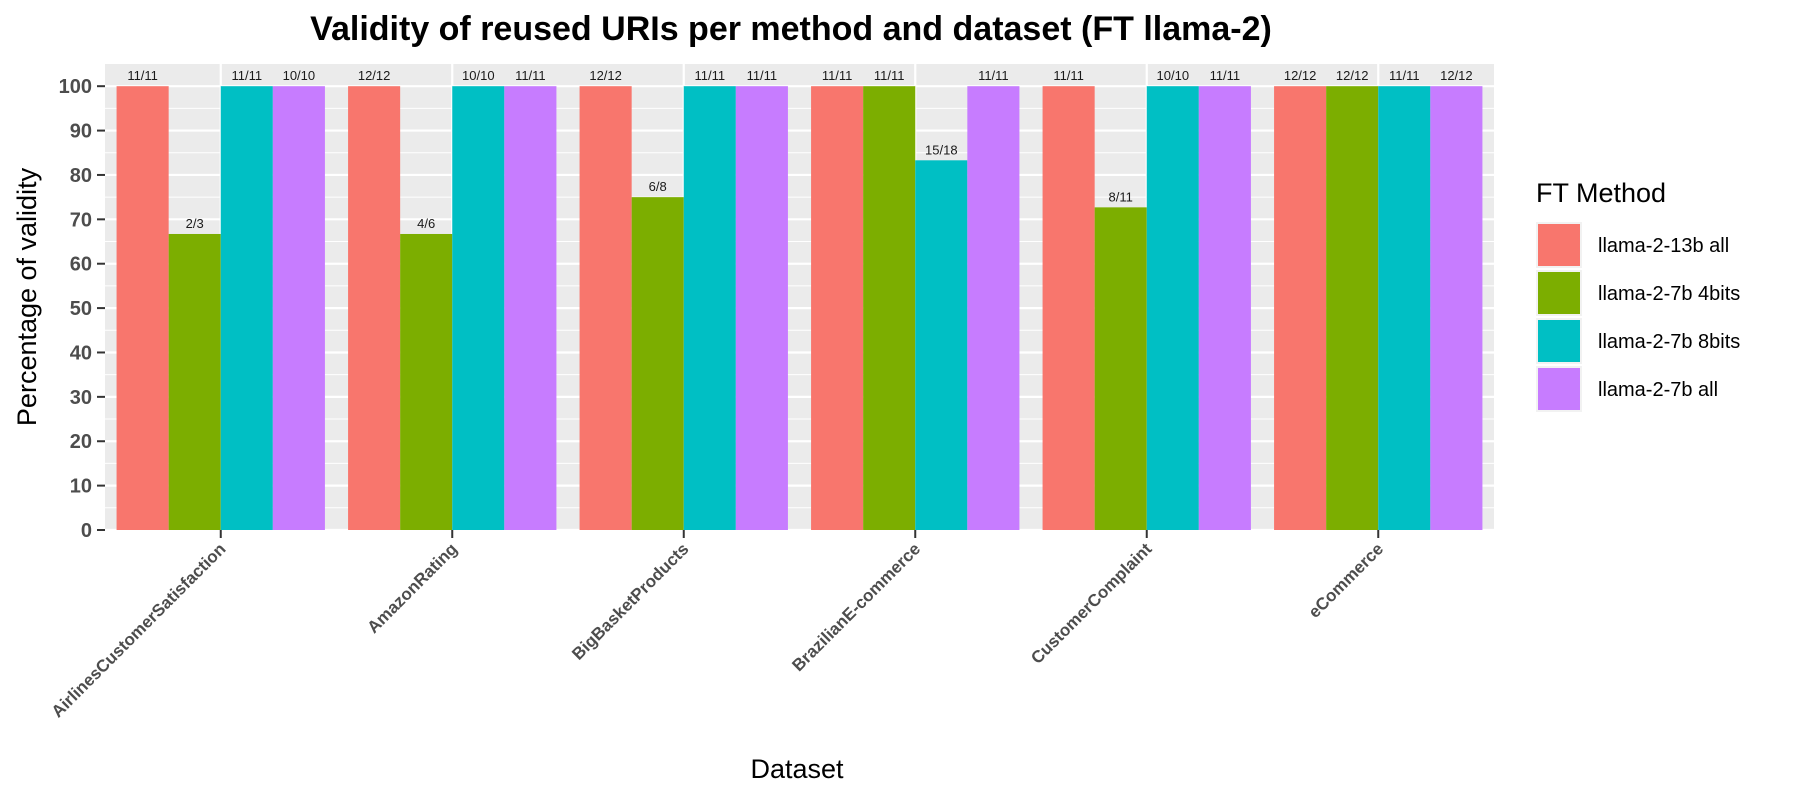  I want to click on bar-airlinescustomersatisfaction-llama-2-7b-8bits, so click(246, 308).